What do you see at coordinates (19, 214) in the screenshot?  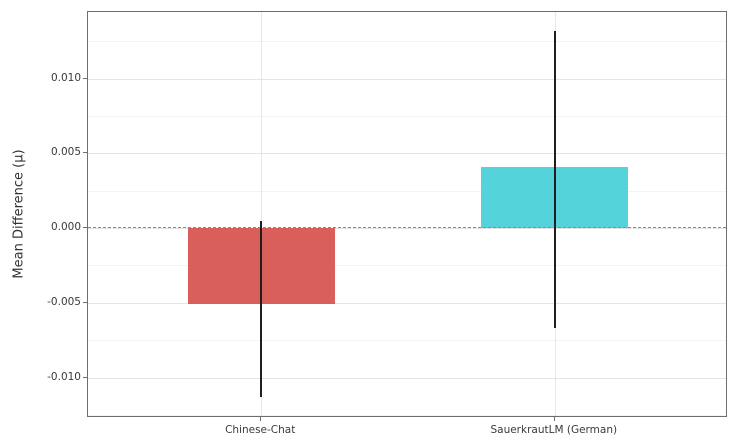 I see `y-axis-label: Mean Difference (μ)` at bounding box center [19, 214].